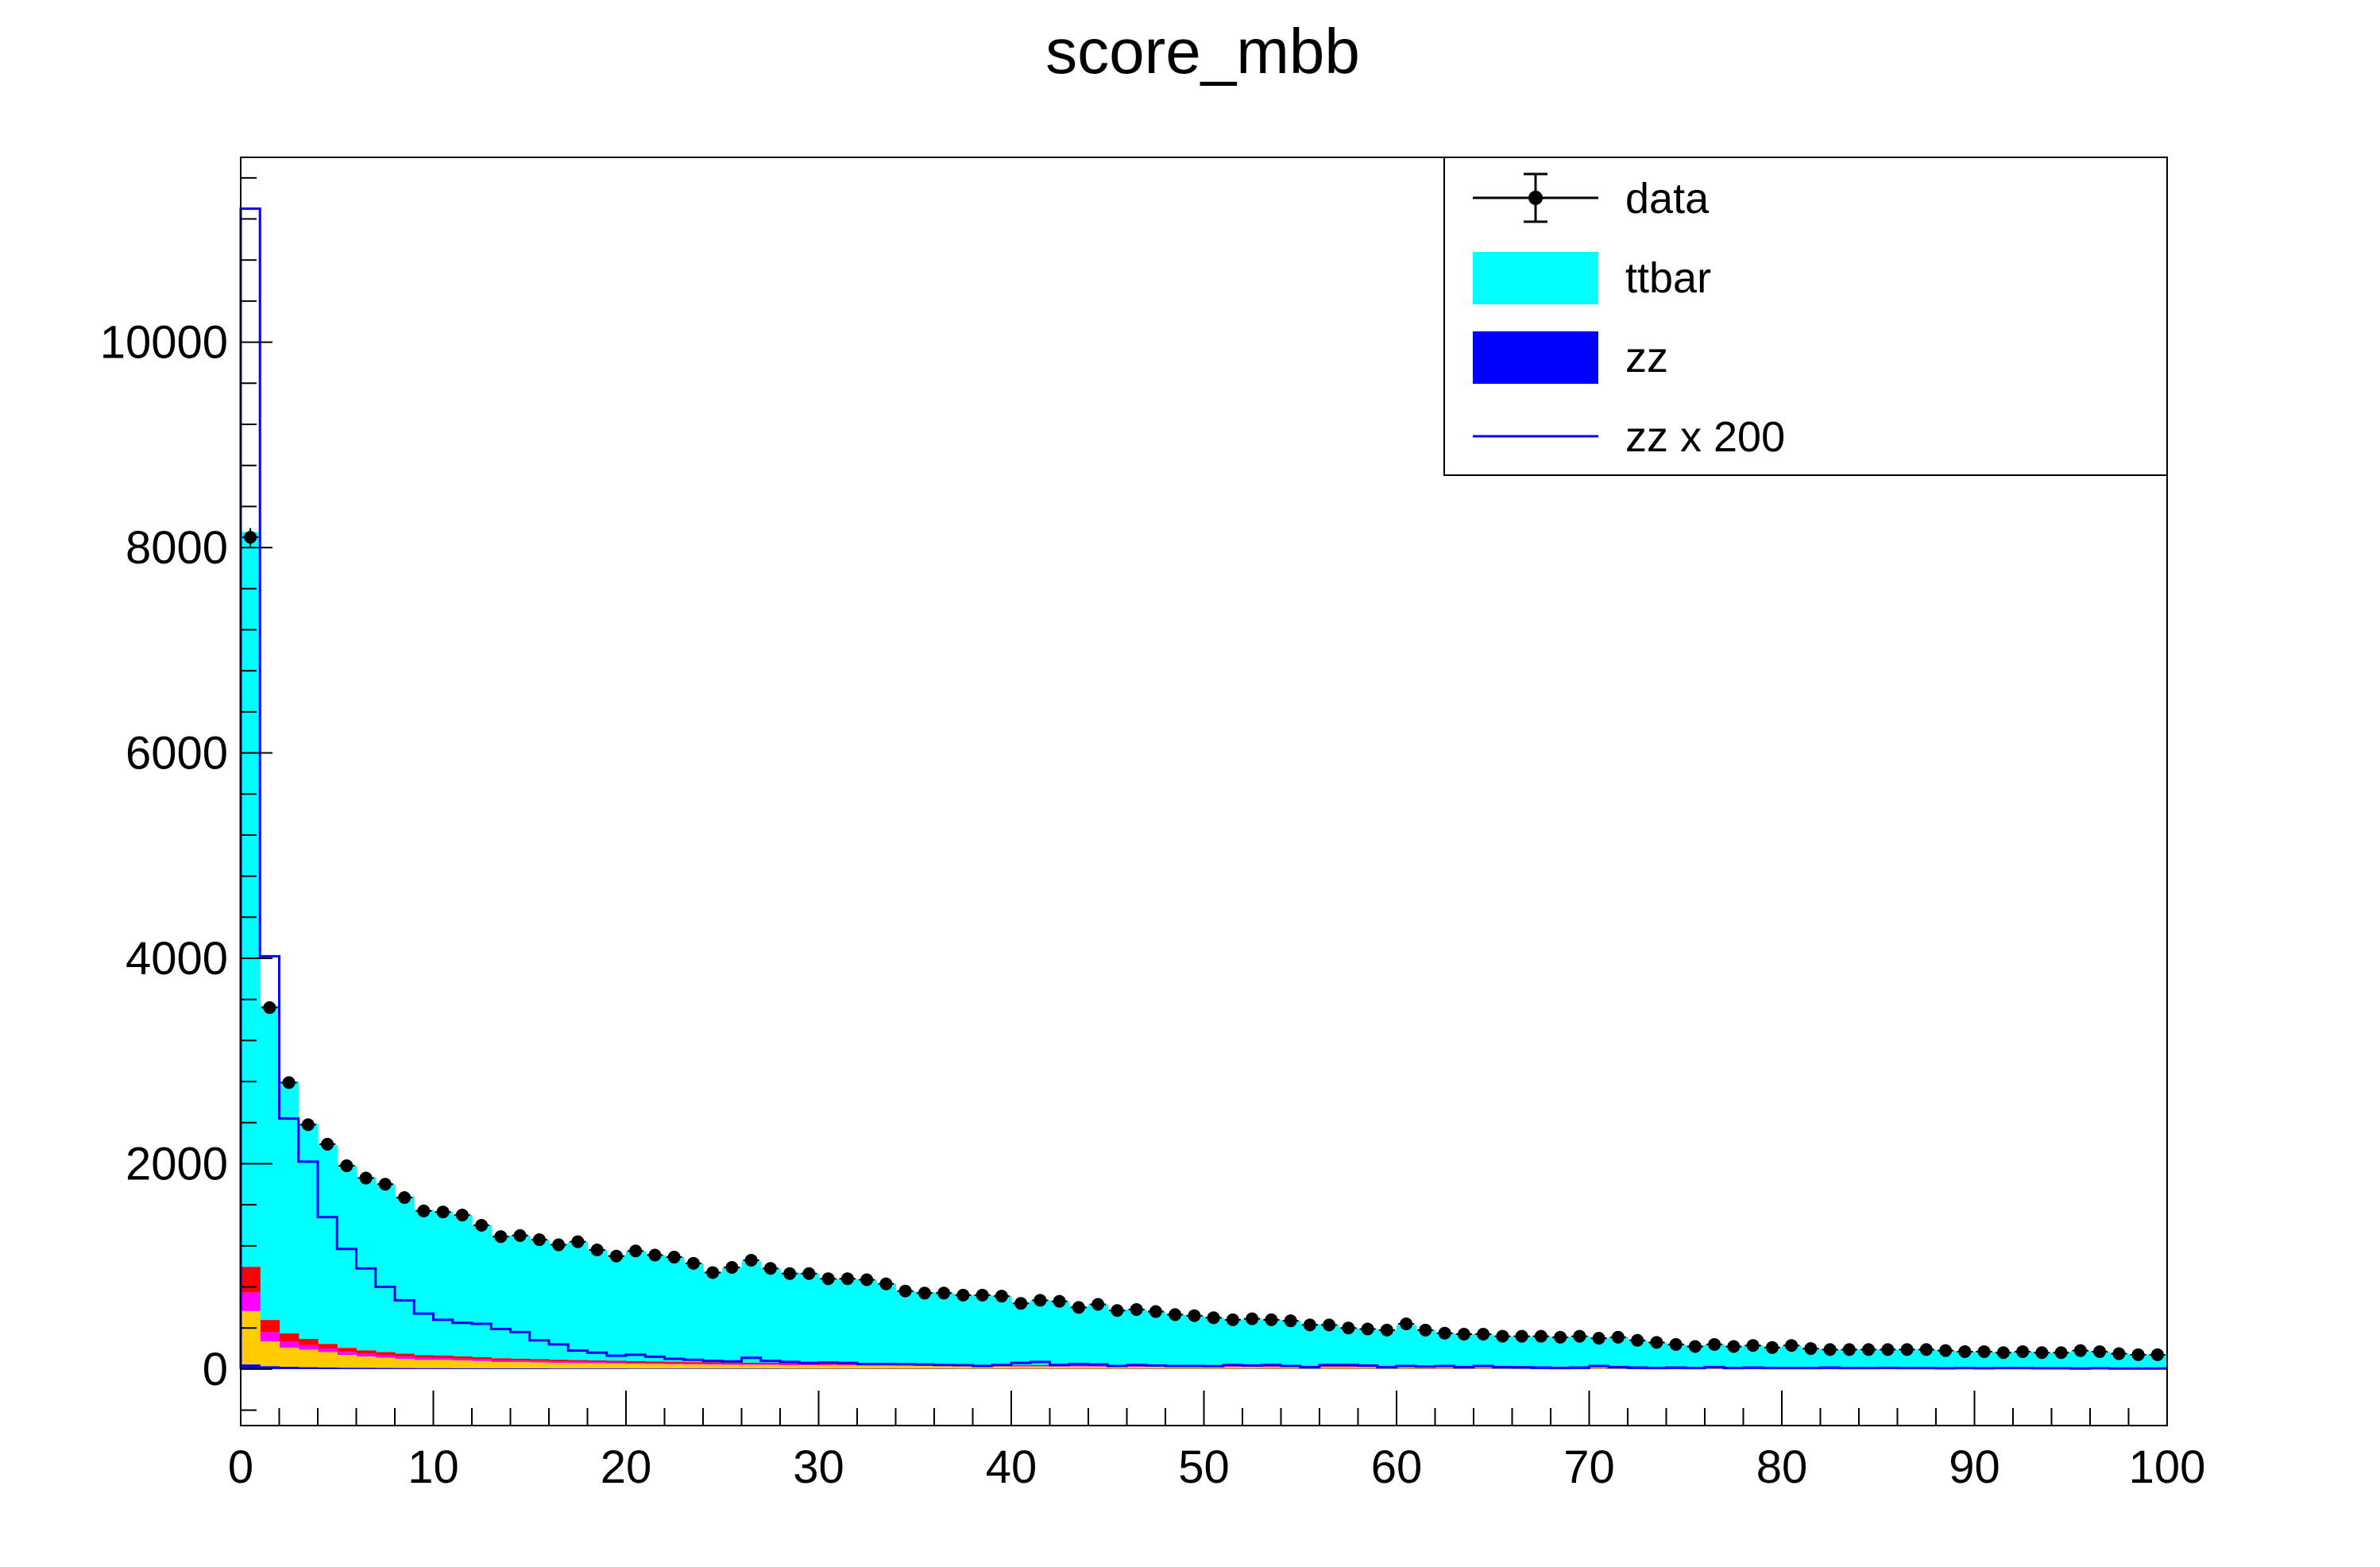 The height and width of the screenshot is (1567, 2380). I want to click on x-tick-label: 90, so click(1974, 1467).